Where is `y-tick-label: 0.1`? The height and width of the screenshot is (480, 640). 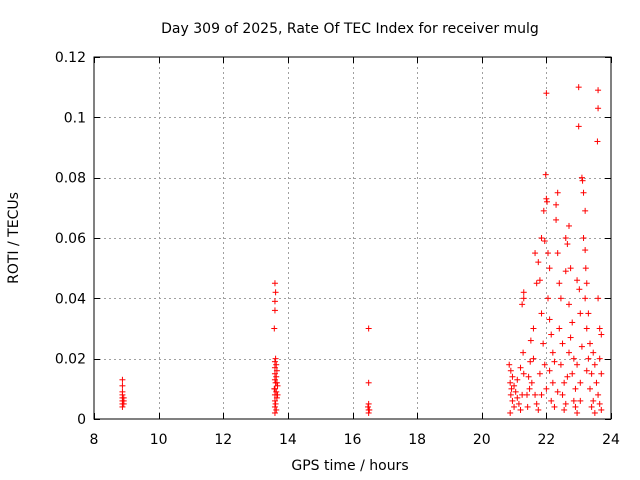
y-tick-label: 0.1 is located at coordinates (75, 118).